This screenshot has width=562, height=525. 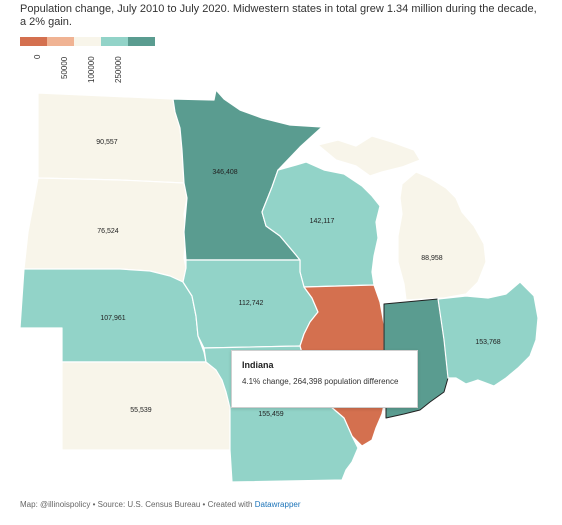 I want to click on tooltip-title: Indiana, so click(x=258, y=365).